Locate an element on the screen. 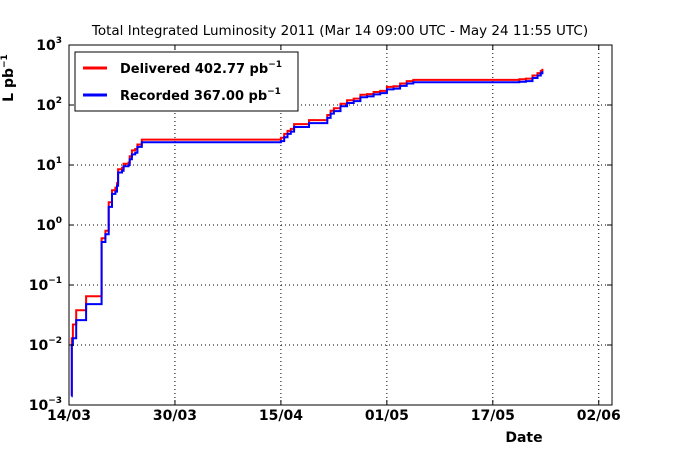 The image size is (680, 450). y-tick-label: 101 is located at coordinates (49, 165).